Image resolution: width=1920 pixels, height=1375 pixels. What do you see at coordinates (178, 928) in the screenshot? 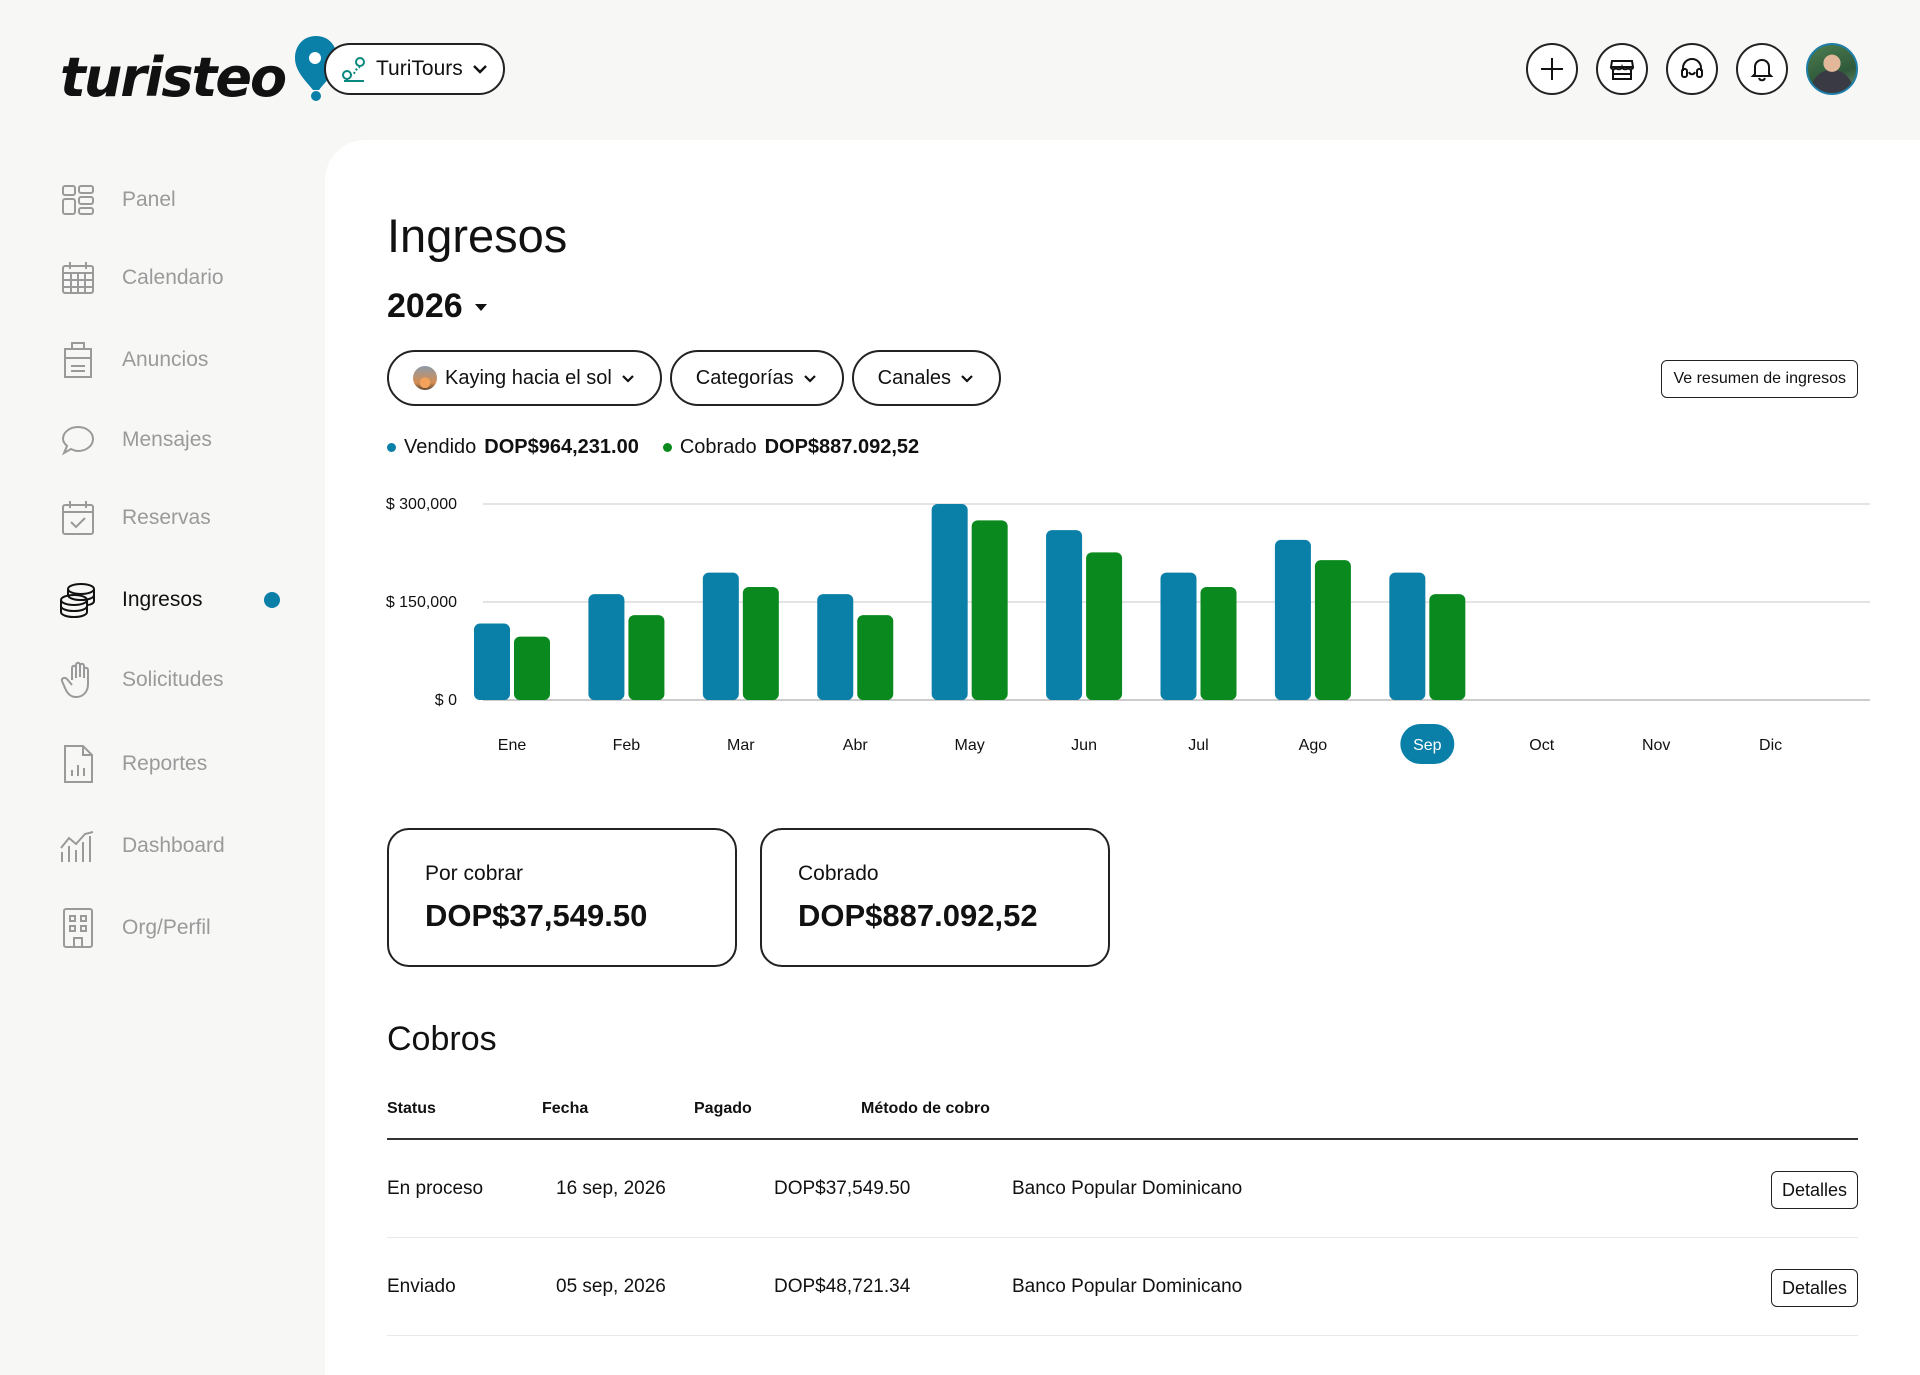
I see `sidebar-item-org-perfil: Org/Perfil` at bounding box center [178, 928].